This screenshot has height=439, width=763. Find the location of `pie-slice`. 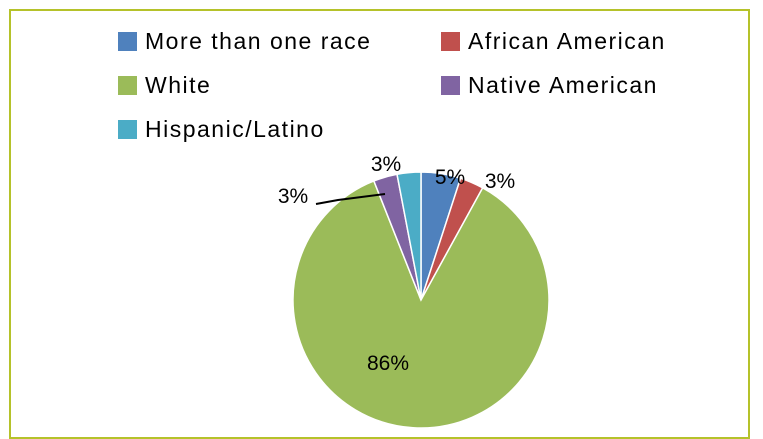

pie-slice is located at coordinates (409, 236).